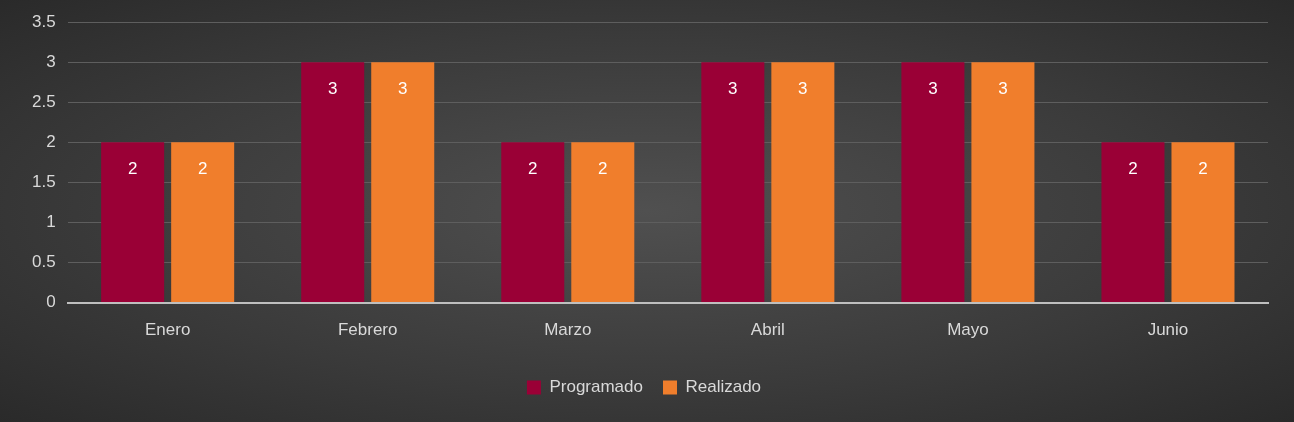 This screenshot has width=1294, height=422. I want to click on legend-label: Programado, so click(596, 387).